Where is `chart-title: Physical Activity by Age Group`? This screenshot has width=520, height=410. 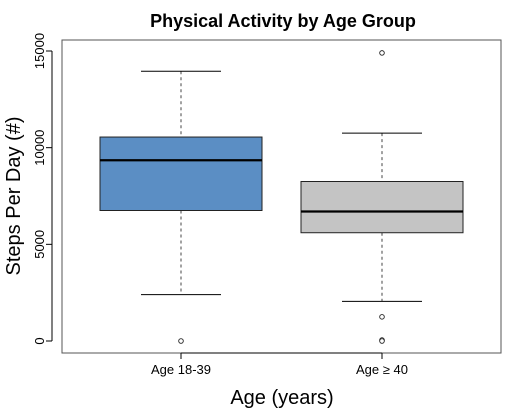
chart-title: Physical Activity by Age Group is located at coordinates (283, 21).